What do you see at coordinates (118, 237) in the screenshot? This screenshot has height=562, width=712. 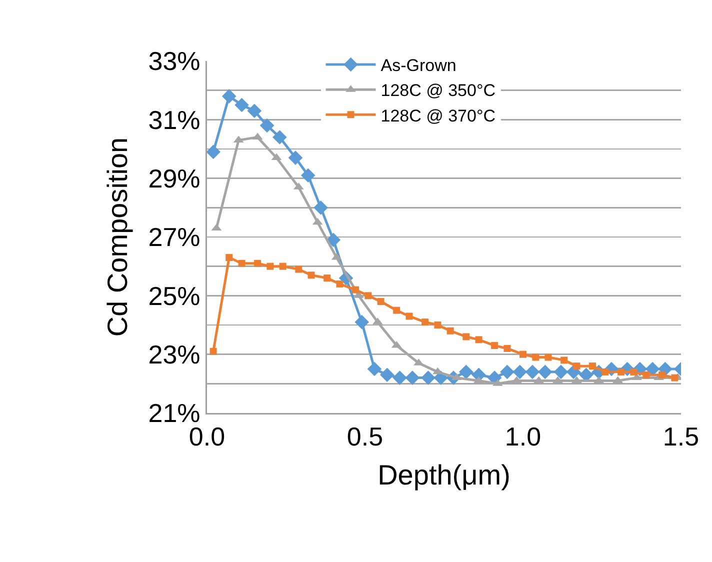 I see `y-axis-title: Cd Composition` at bounding box center [118, 237].